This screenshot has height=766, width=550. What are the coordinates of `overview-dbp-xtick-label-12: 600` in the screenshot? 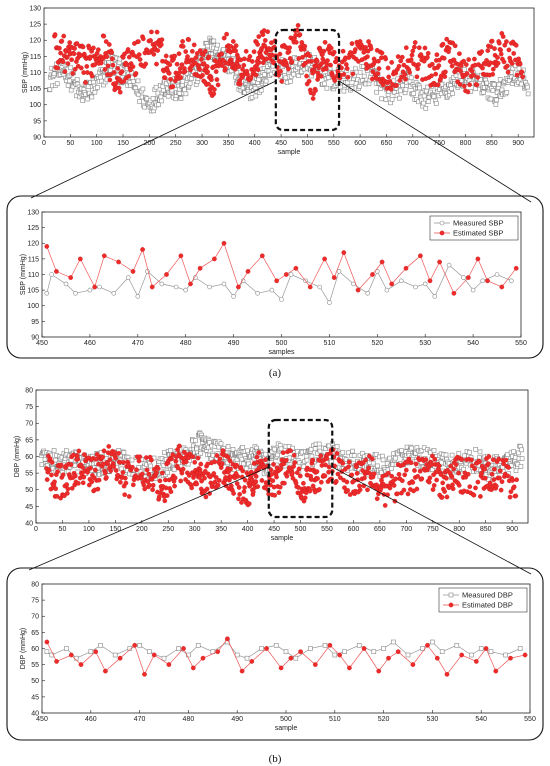 It's located at (354, 529).